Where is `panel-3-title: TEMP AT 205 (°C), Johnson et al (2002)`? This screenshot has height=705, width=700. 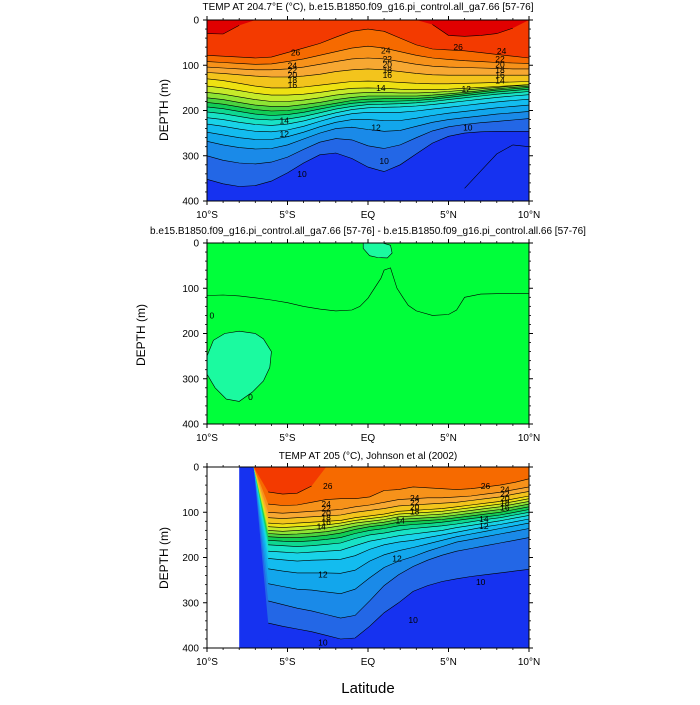
panel-3-title: TEMP AT 205 (°C), Johnson et al (2002) is located at coordinates (368, 456).